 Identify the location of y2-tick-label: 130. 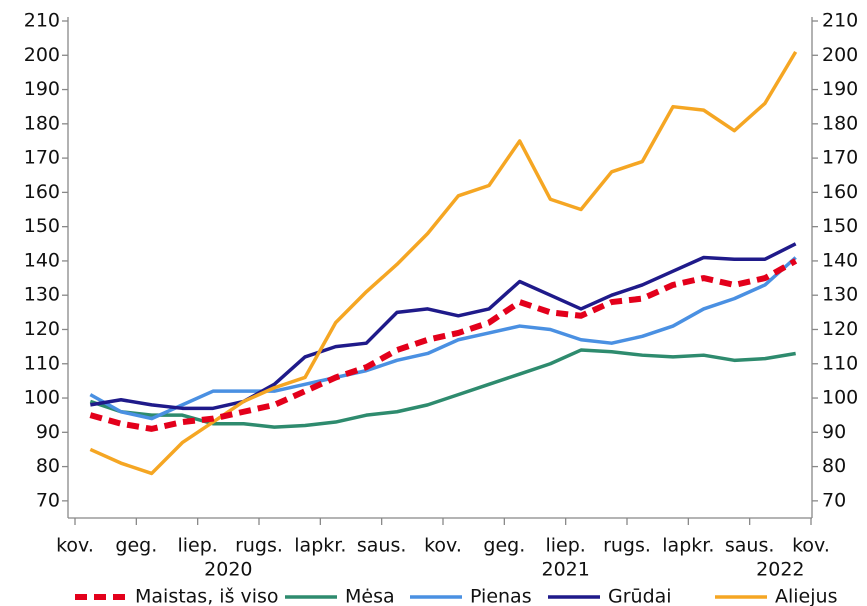
(840, 295).